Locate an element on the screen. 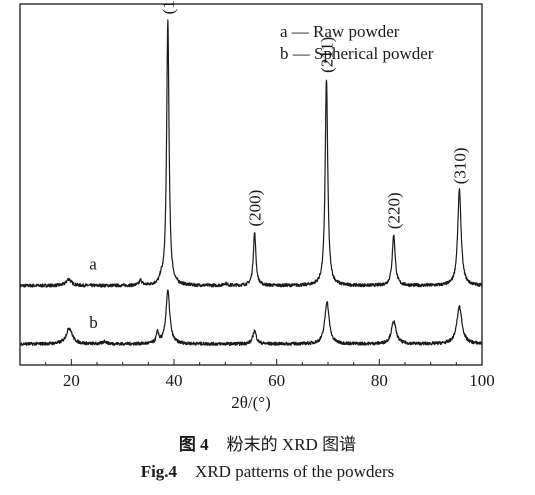  x-tick-label: 40 is located at coordinates (174, 380).